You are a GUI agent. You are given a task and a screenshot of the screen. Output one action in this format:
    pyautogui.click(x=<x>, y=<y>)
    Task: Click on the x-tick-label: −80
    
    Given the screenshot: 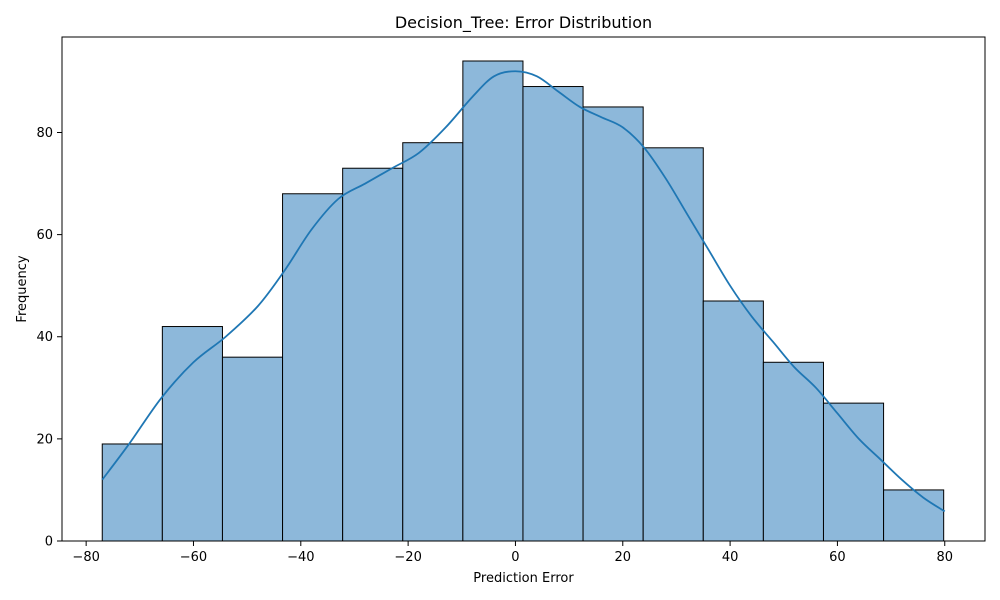 What is the action you would take?
    pyautogui.click(x=85, y=557)
    